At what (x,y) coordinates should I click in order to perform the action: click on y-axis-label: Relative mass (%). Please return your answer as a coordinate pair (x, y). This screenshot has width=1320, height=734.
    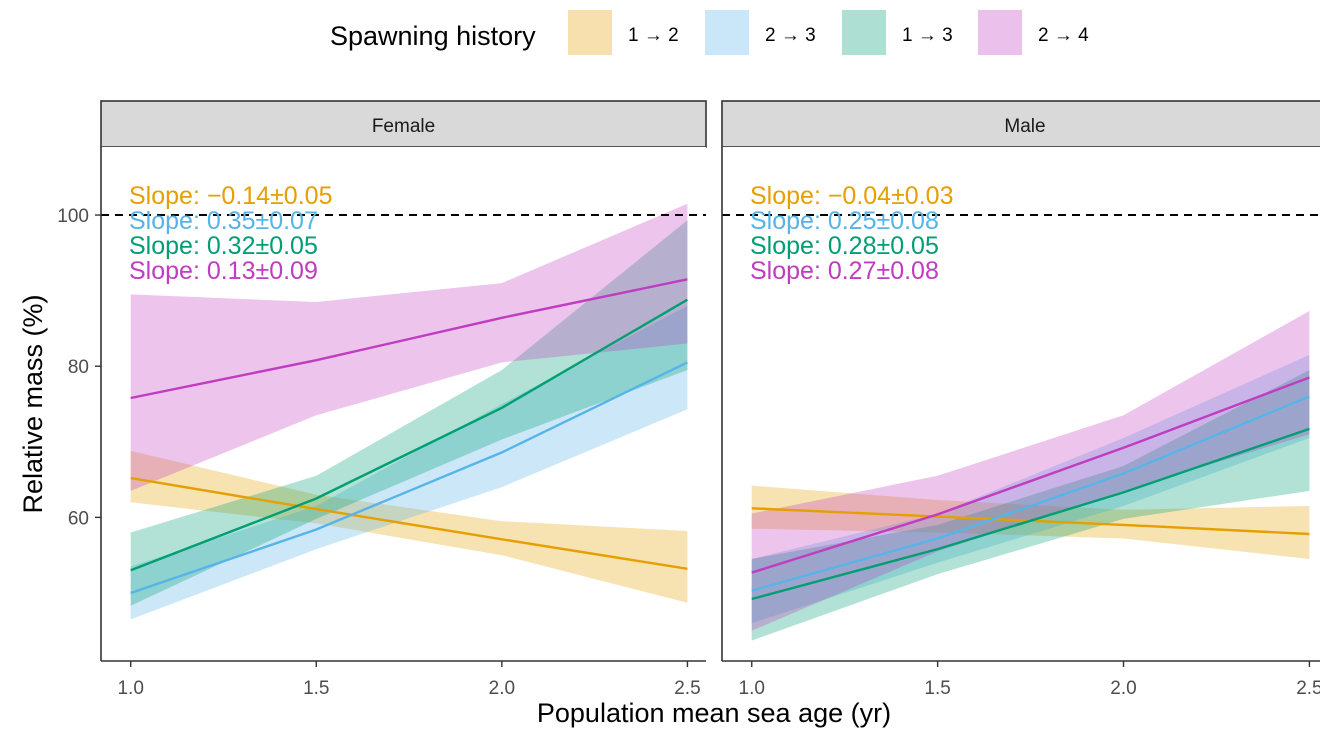
    Looking at the image, I should click on (33, 403).